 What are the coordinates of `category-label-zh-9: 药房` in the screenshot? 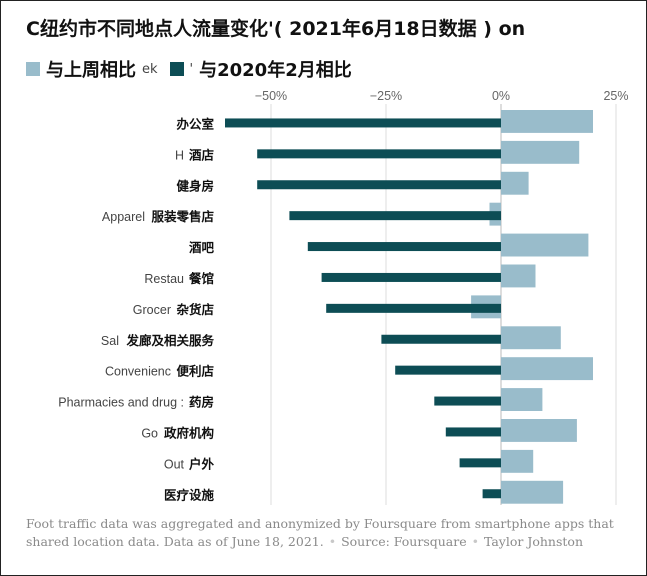 It's located at (201, 402).